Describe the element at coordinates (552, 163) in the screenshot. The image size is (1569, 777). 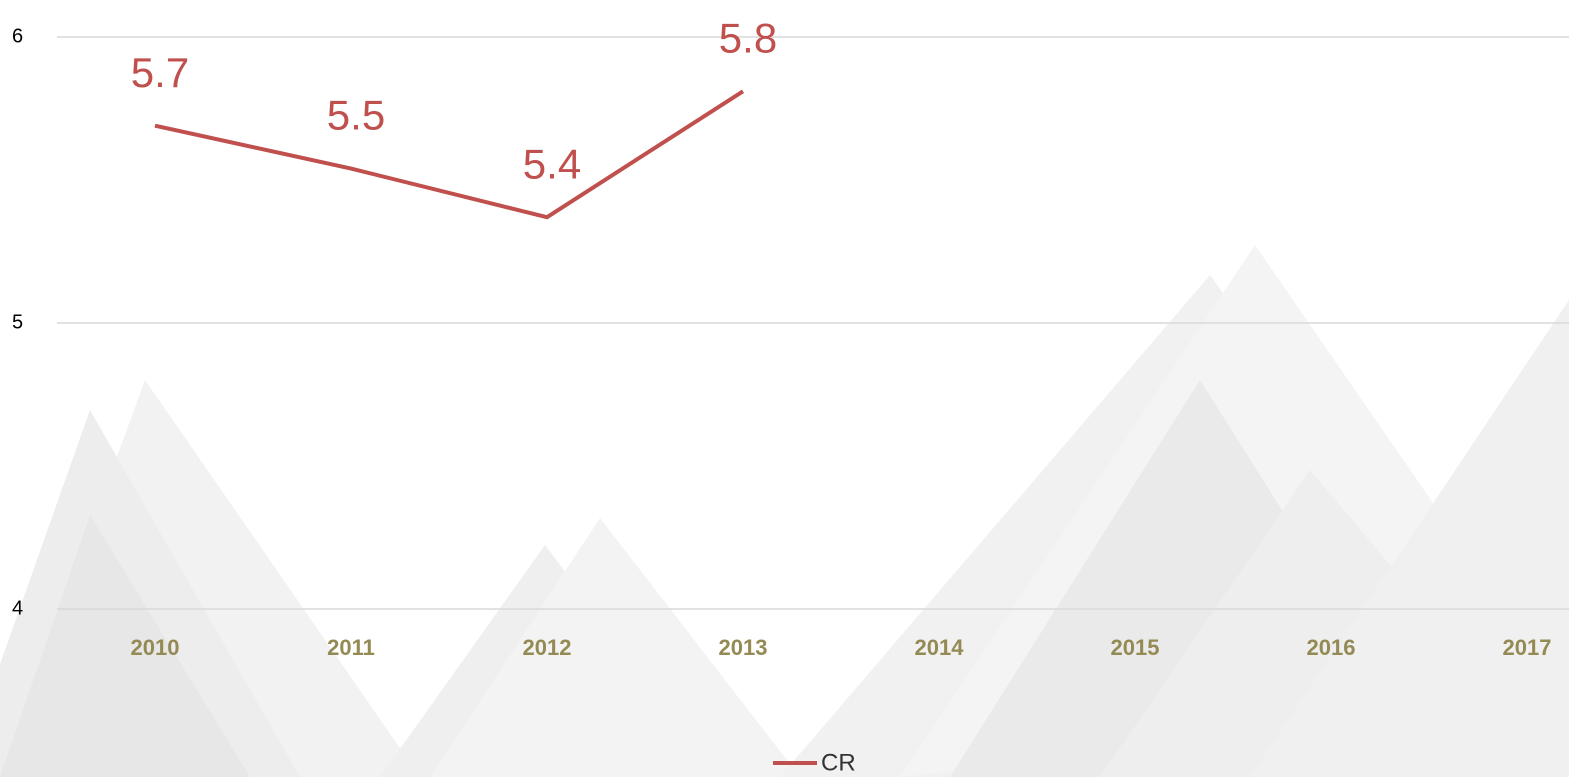
I see `data-label: 5.4` at that location.